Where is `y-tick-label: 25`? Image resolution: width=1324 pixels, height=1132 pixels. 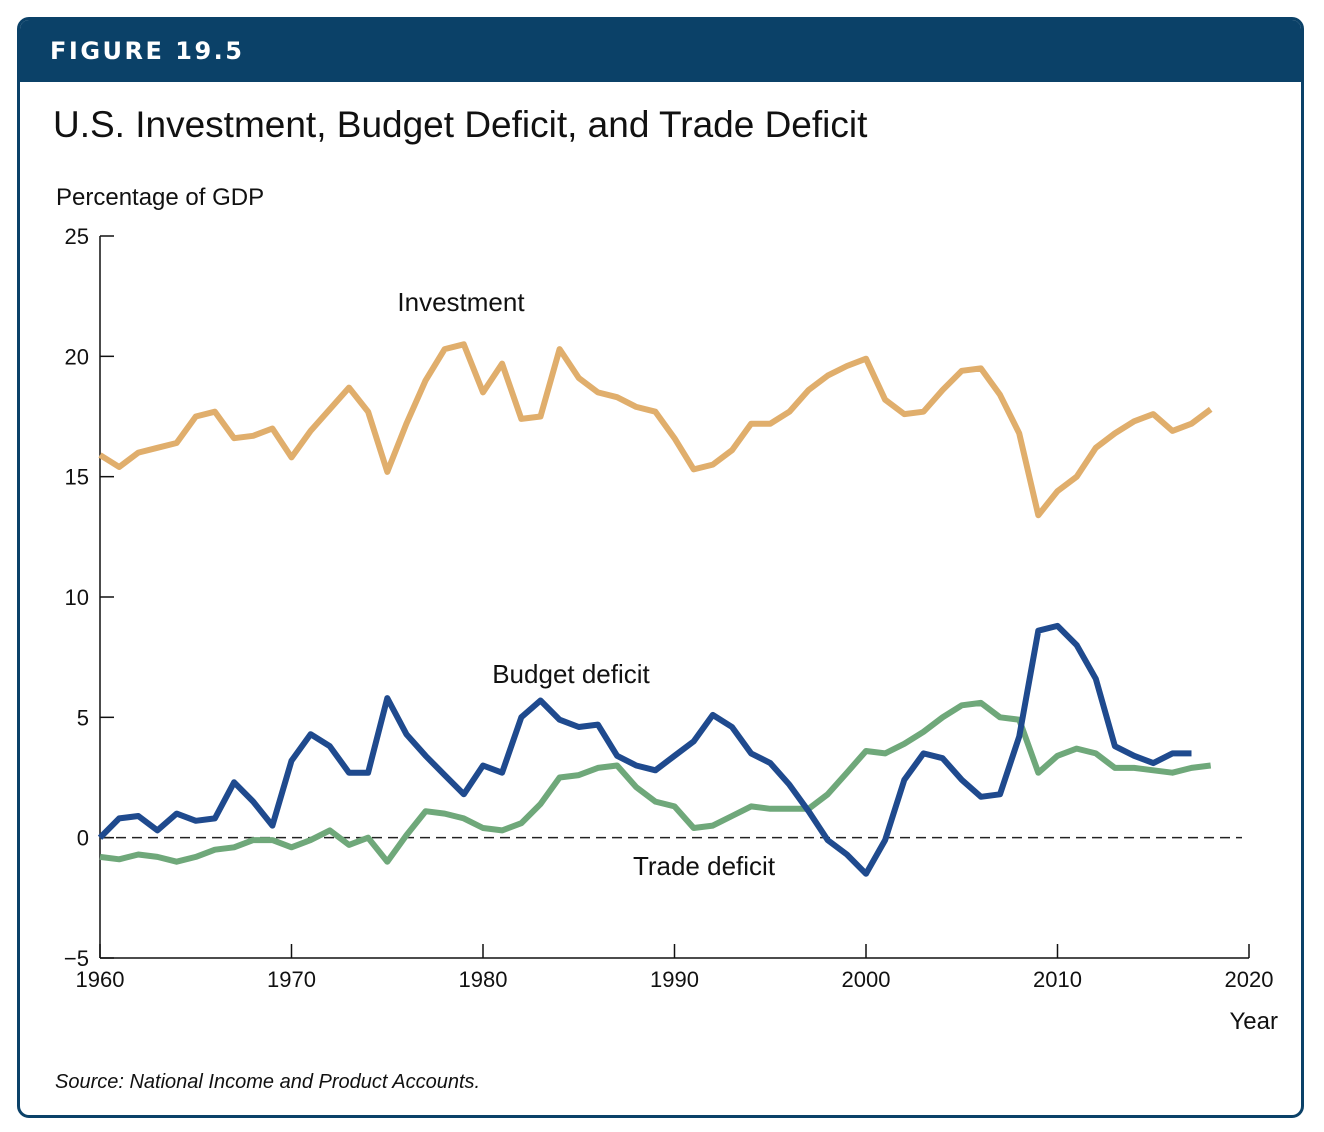 y-tick-label: 25 is located at coordinates (77, 236).